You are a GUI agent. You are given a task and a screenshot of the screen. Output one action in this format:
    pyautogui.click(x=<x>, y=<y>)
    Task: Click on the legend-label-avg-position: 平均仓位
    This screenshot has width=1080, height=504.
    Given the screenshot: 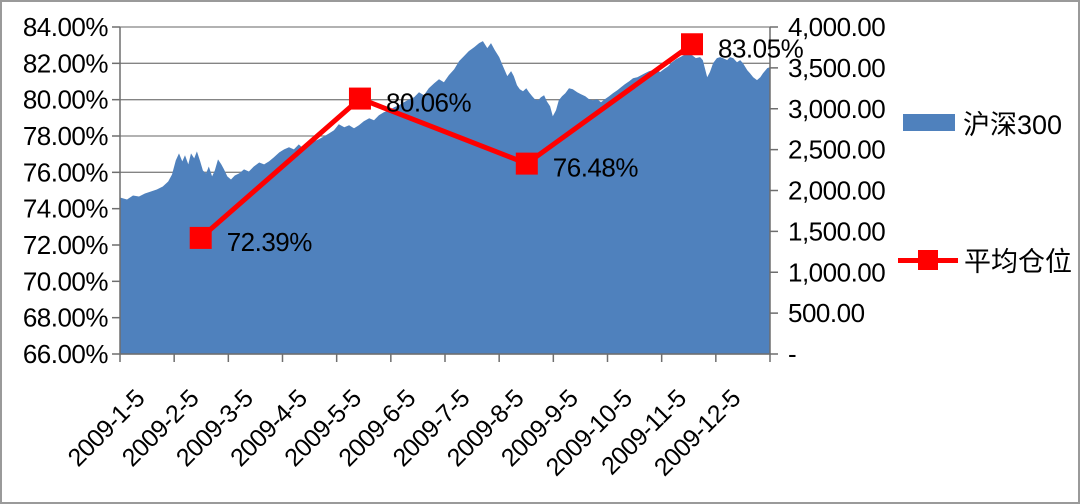 What is the action you would take?
    pyautogui.click(x=1018, y=262)
    